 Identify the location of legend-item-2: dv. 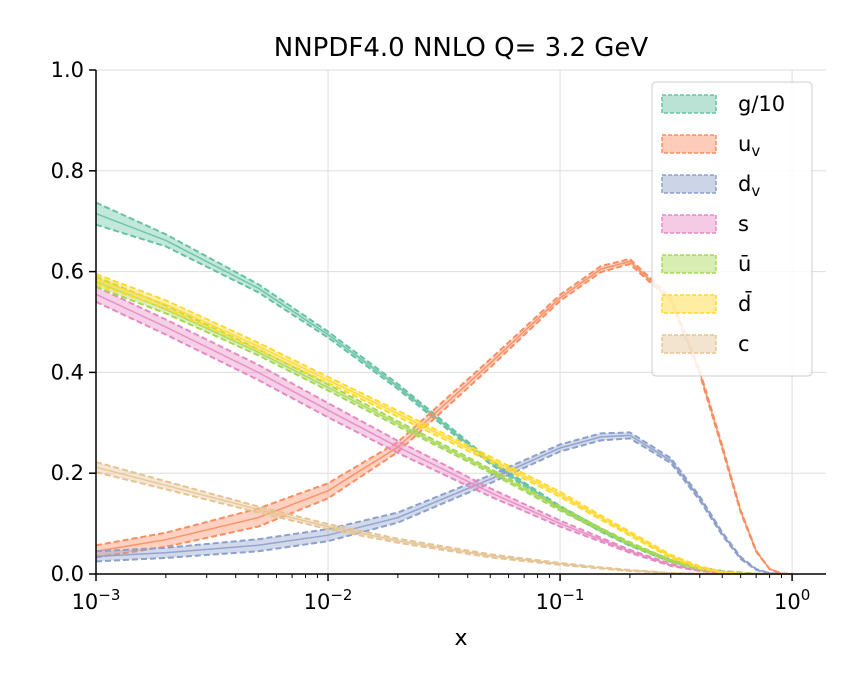
(710, 186).